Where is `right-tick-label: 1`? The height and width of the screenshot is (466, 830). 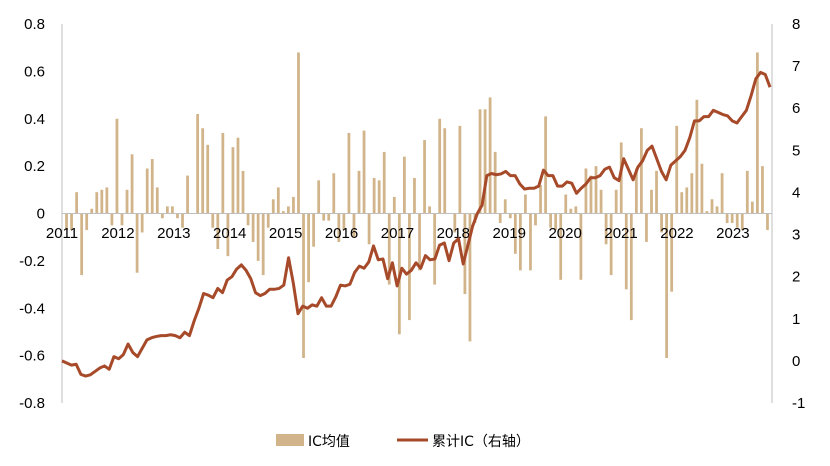 right-tick-label: 1 is located at coordinates (796, 319).